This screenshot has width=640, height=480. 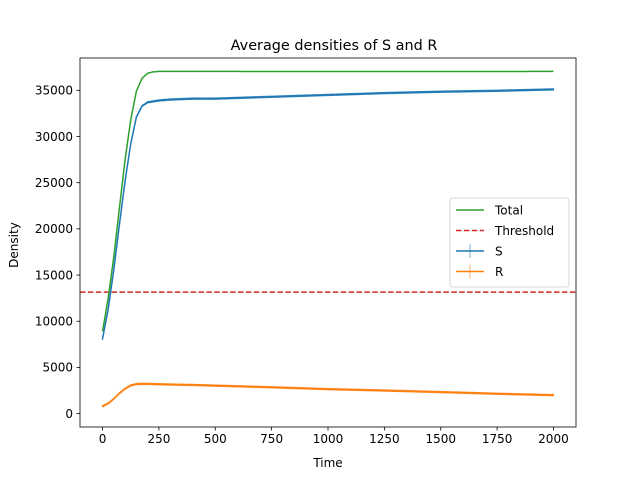 I want to click on y-tick-label: 5000, so click(x=57, y=368).